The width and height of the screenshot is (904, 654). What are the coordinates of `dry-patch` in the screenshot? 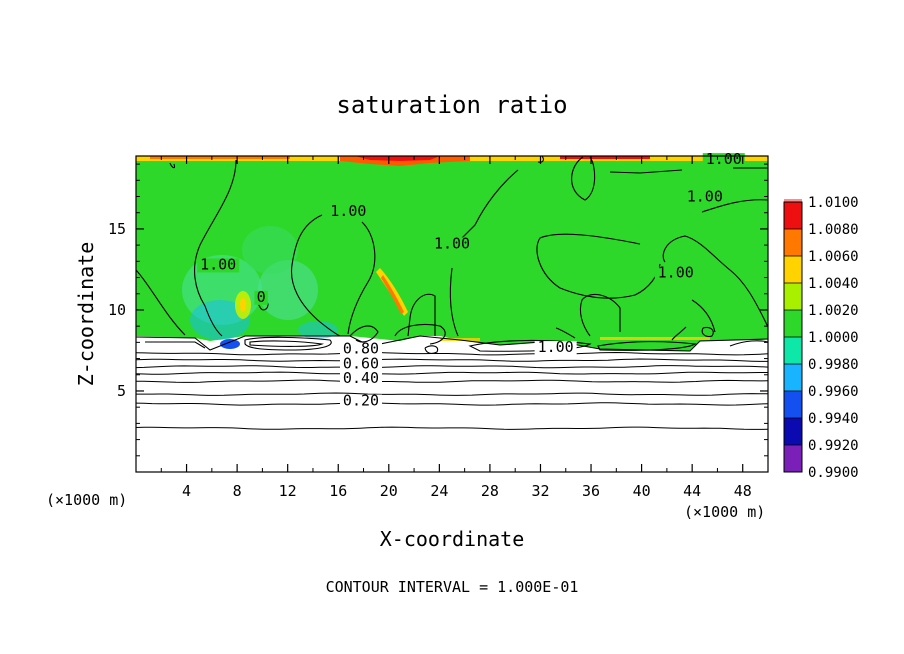 It's located at (230, 344).